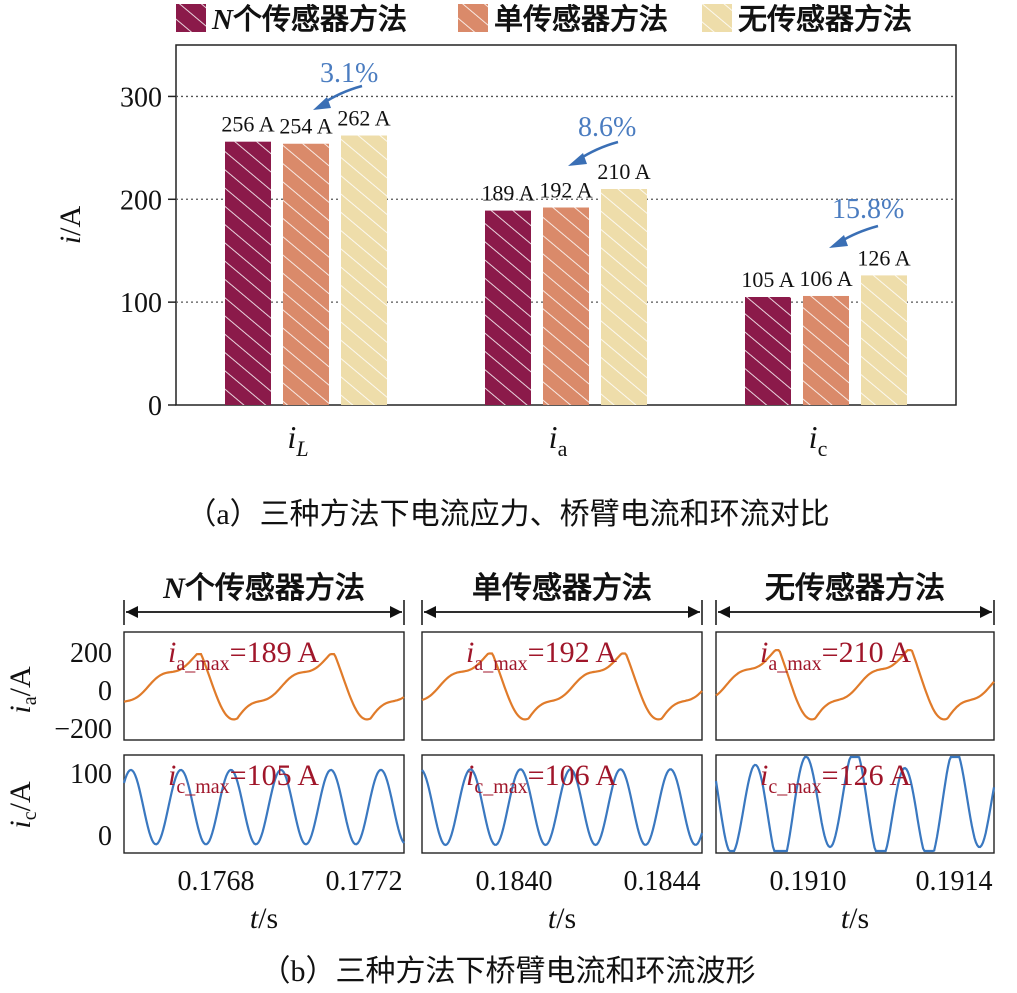  I want to click on legend-label-n-sensor: 个传感器方法, so click(320, 19).